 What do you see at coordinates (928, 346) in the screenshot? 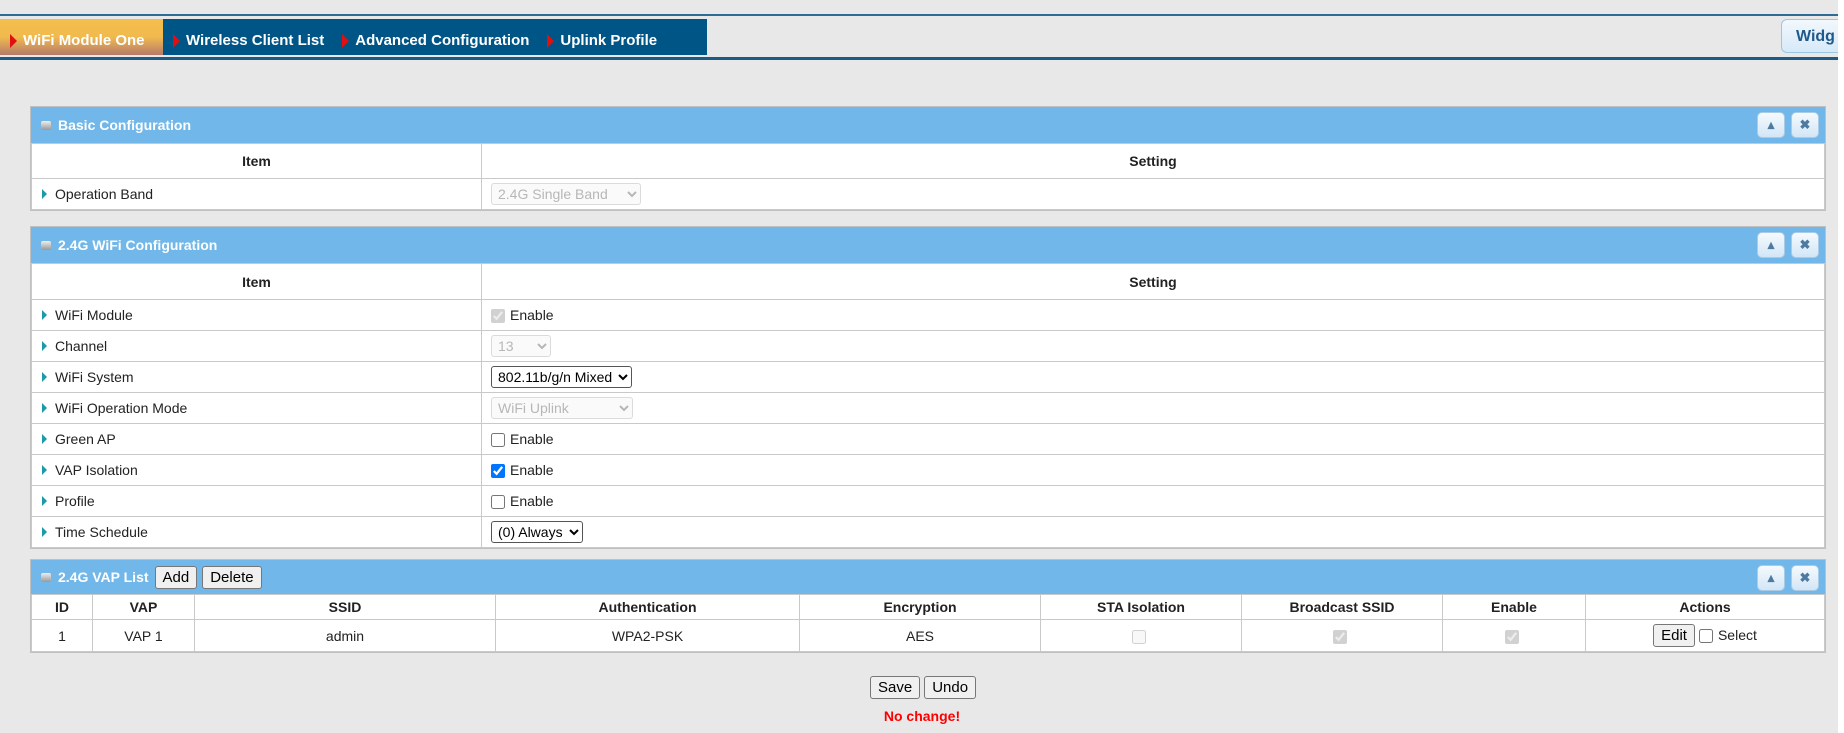
I see `row-channel: Channel 13` at bounding box center [928, 346].